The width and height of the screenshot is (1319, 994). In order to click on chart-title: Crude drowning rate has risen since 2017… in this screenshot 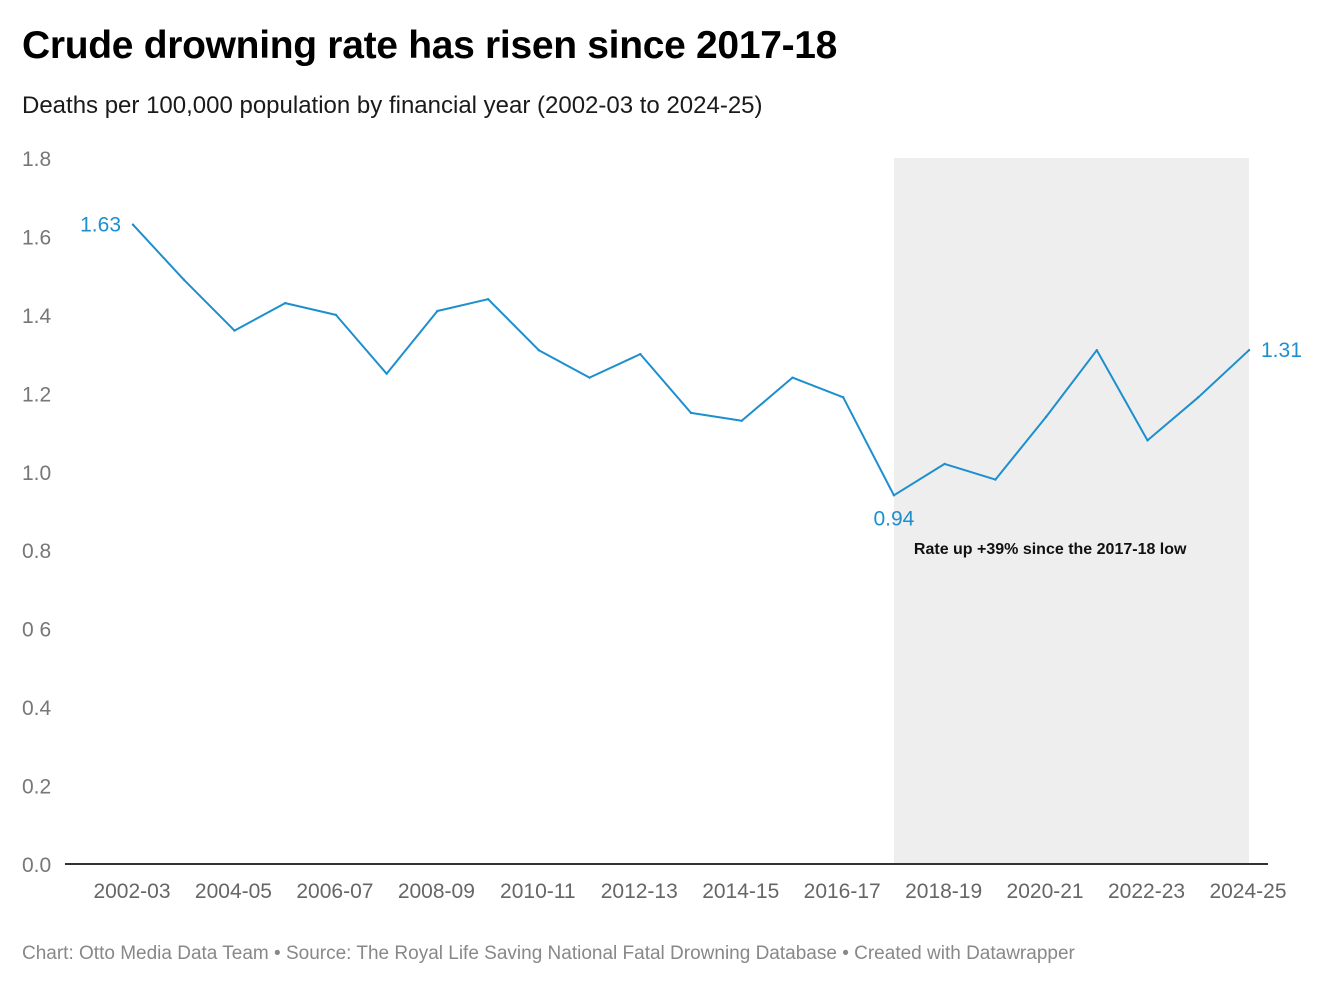, I will do `click(430, 45)`.